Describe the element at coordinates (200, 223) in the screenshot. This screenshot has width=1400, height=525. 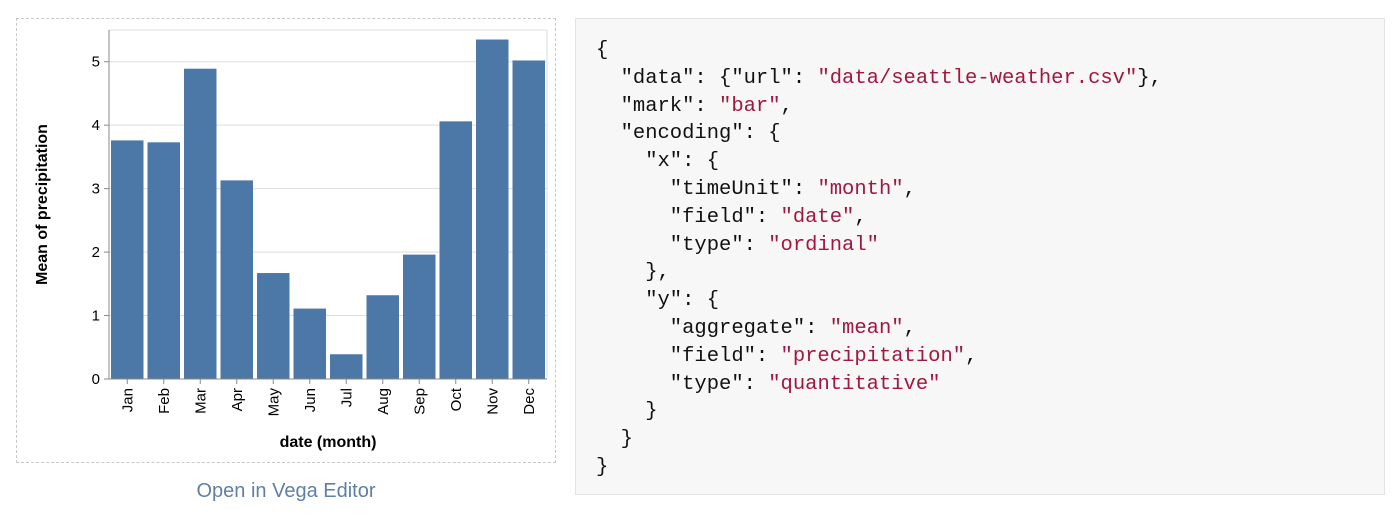
I see `bar-mar` at that location.